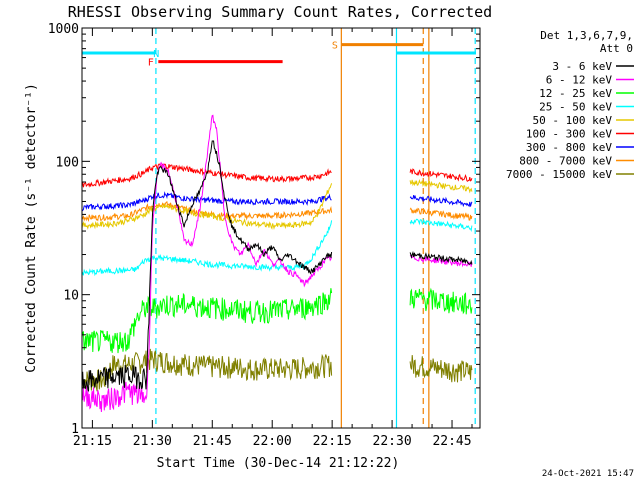 This screenshot has width=640, height=480. What do you see at coordinates (588, 474) in the screenshot?
I see `footer-date: 24-Oct-2021 15:47` at bounding box center [588, 474].